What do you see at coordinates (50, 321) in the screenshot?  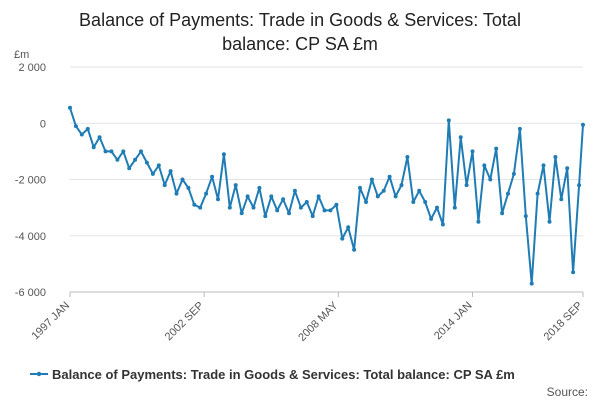 I see `x-tick-label: 1997 JAN` at bounding box center [50, 321].